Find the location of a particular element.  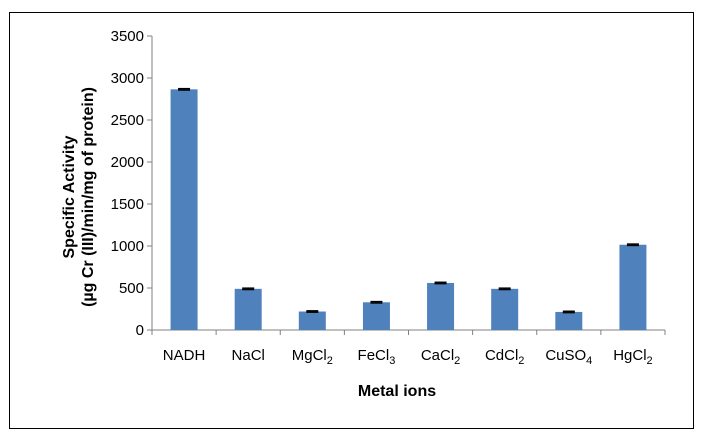

x-tick-label: MgCl2 is located at coordinates (312, 357).